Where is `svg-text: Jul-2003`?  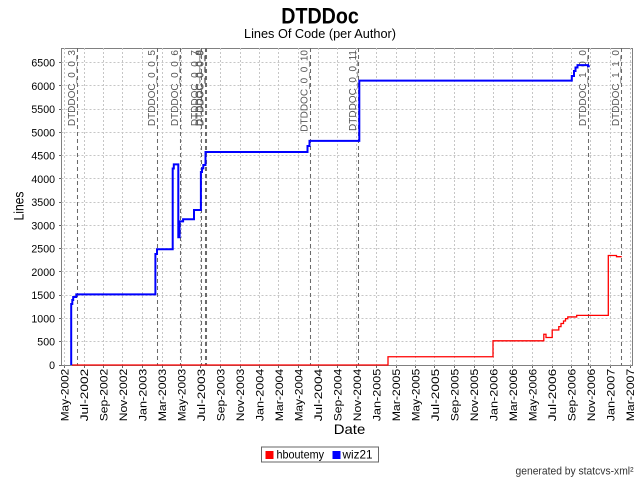 svg-text: Jul-2003 is located at coordinates (202, 395).